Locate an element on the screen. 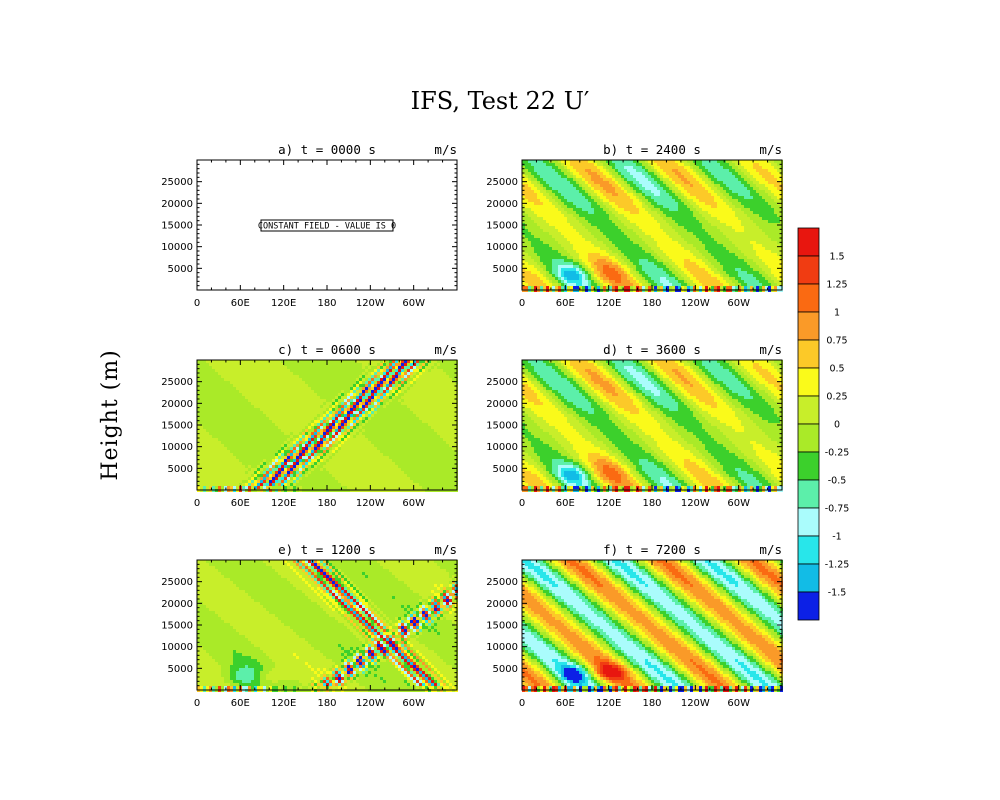 The image size is (1000, 800). panel-title: e) t = 1200 s is located at coordinates (327, 549).